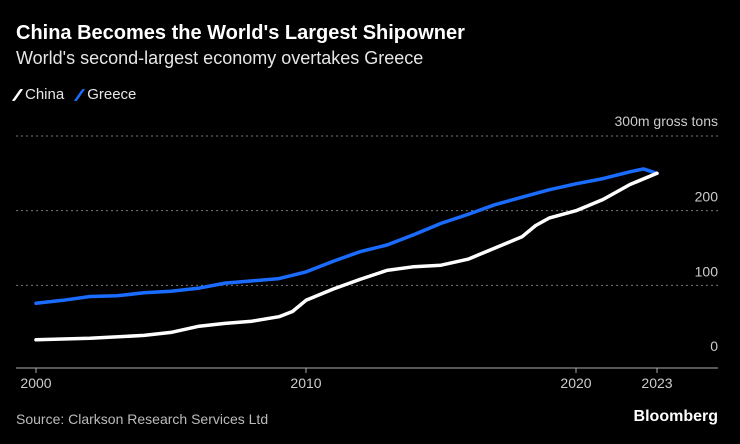  I want to click on x-tick-label: 2020, so click(575, 383).